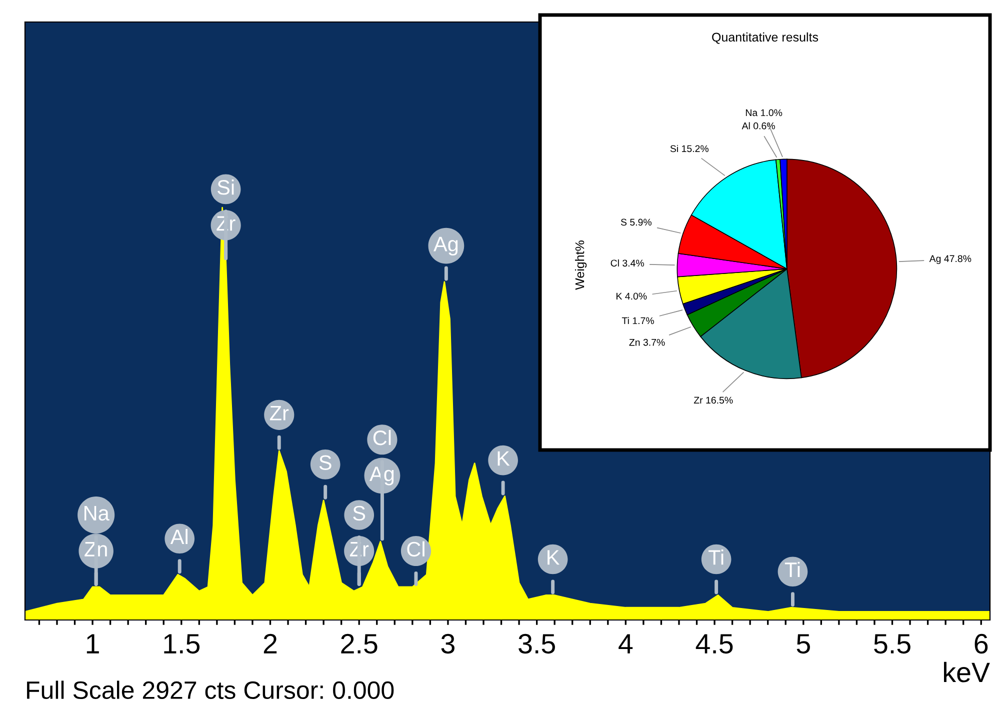  What do you see at coordinates (182, 644) in the screenshot?
I see `x-tick-label: 1.5` at bounding box center [182, 644].